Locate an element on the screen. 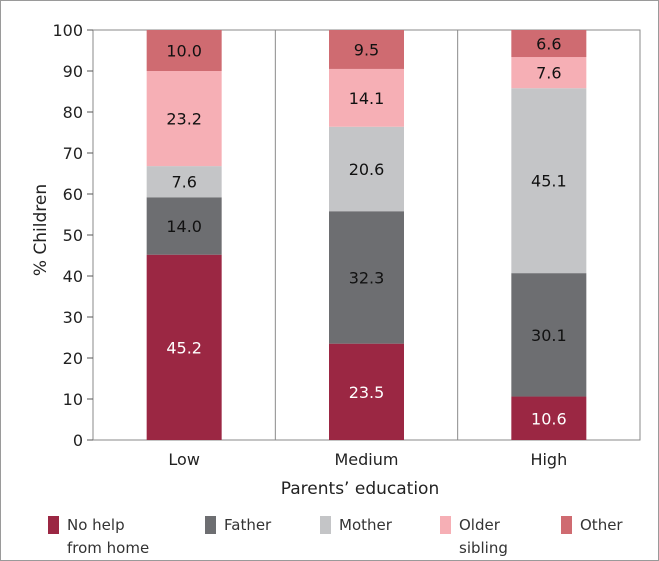 This screenshot has height=561, width=659. x-tick-label: High is located at coordinates (548, 459).